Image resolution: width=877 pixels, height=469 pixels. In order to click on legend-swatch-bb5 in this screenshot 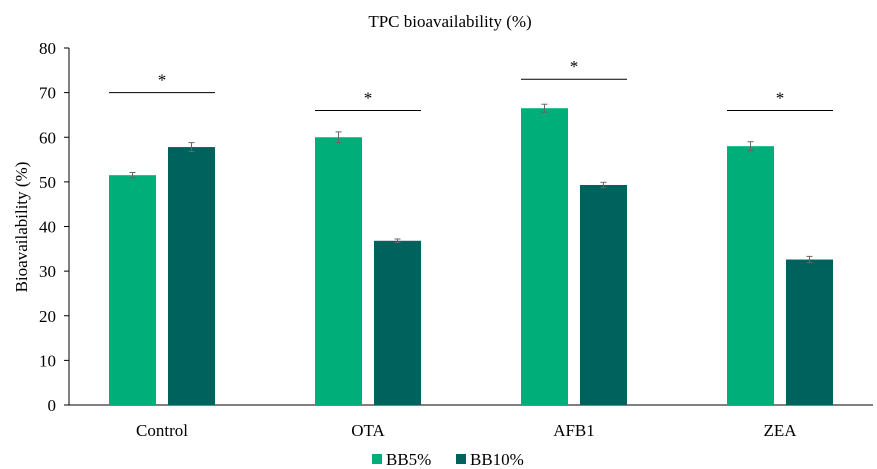, I will do `click(377, 459)`.